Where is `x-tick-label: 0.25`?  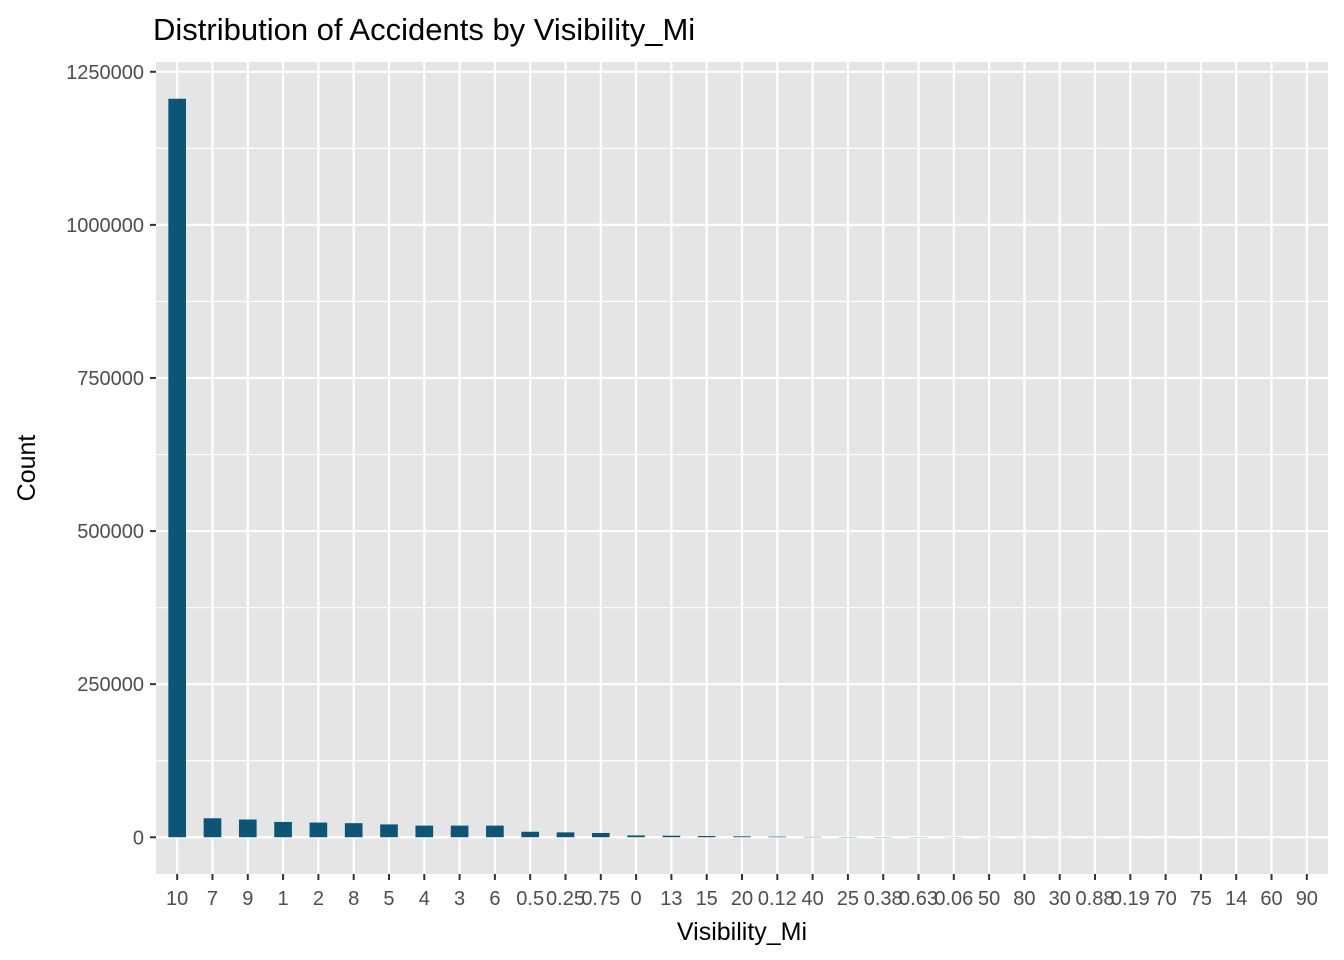
x-tick-label: 0.25 is located at coordinates (565, 899).